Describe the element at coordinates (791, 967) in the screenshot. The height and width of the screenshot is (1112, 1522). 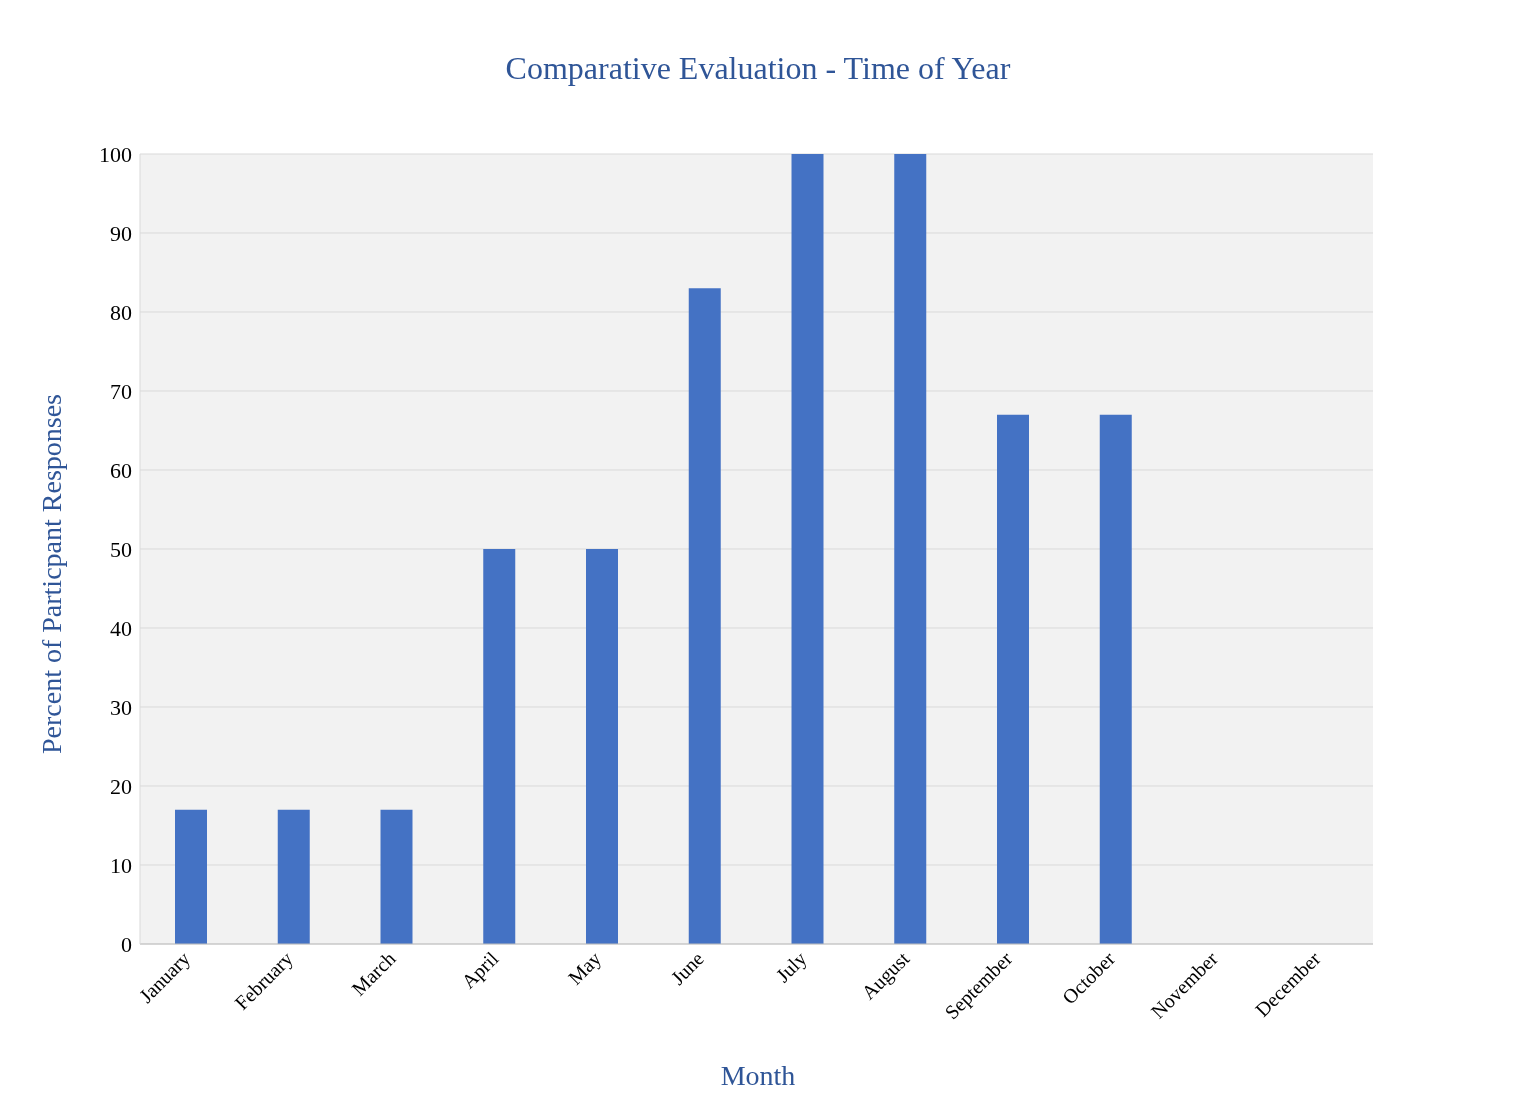
I see `x-tick-label: July` at that location.